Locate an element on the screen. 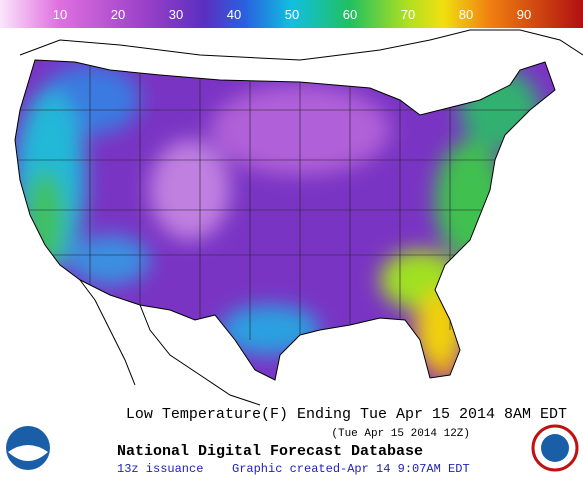 Image resolution: width=583 pixels, height=480 pixels. legend-tick-label: 70 is located at coordinates (408, 14).